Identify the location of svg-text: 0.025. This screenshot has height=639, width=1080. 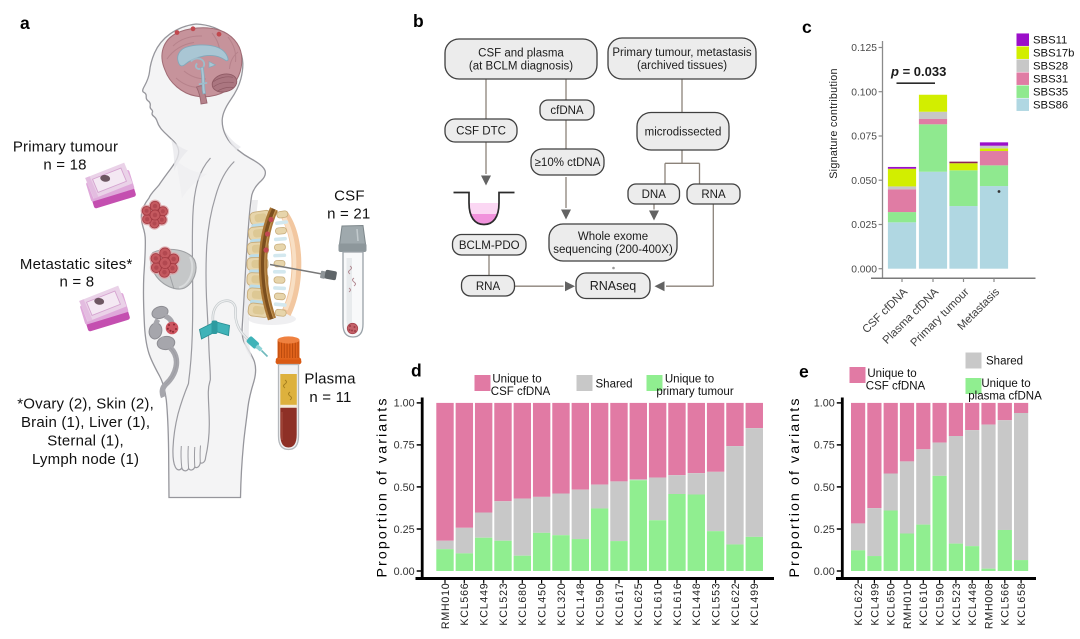
(864, 225).